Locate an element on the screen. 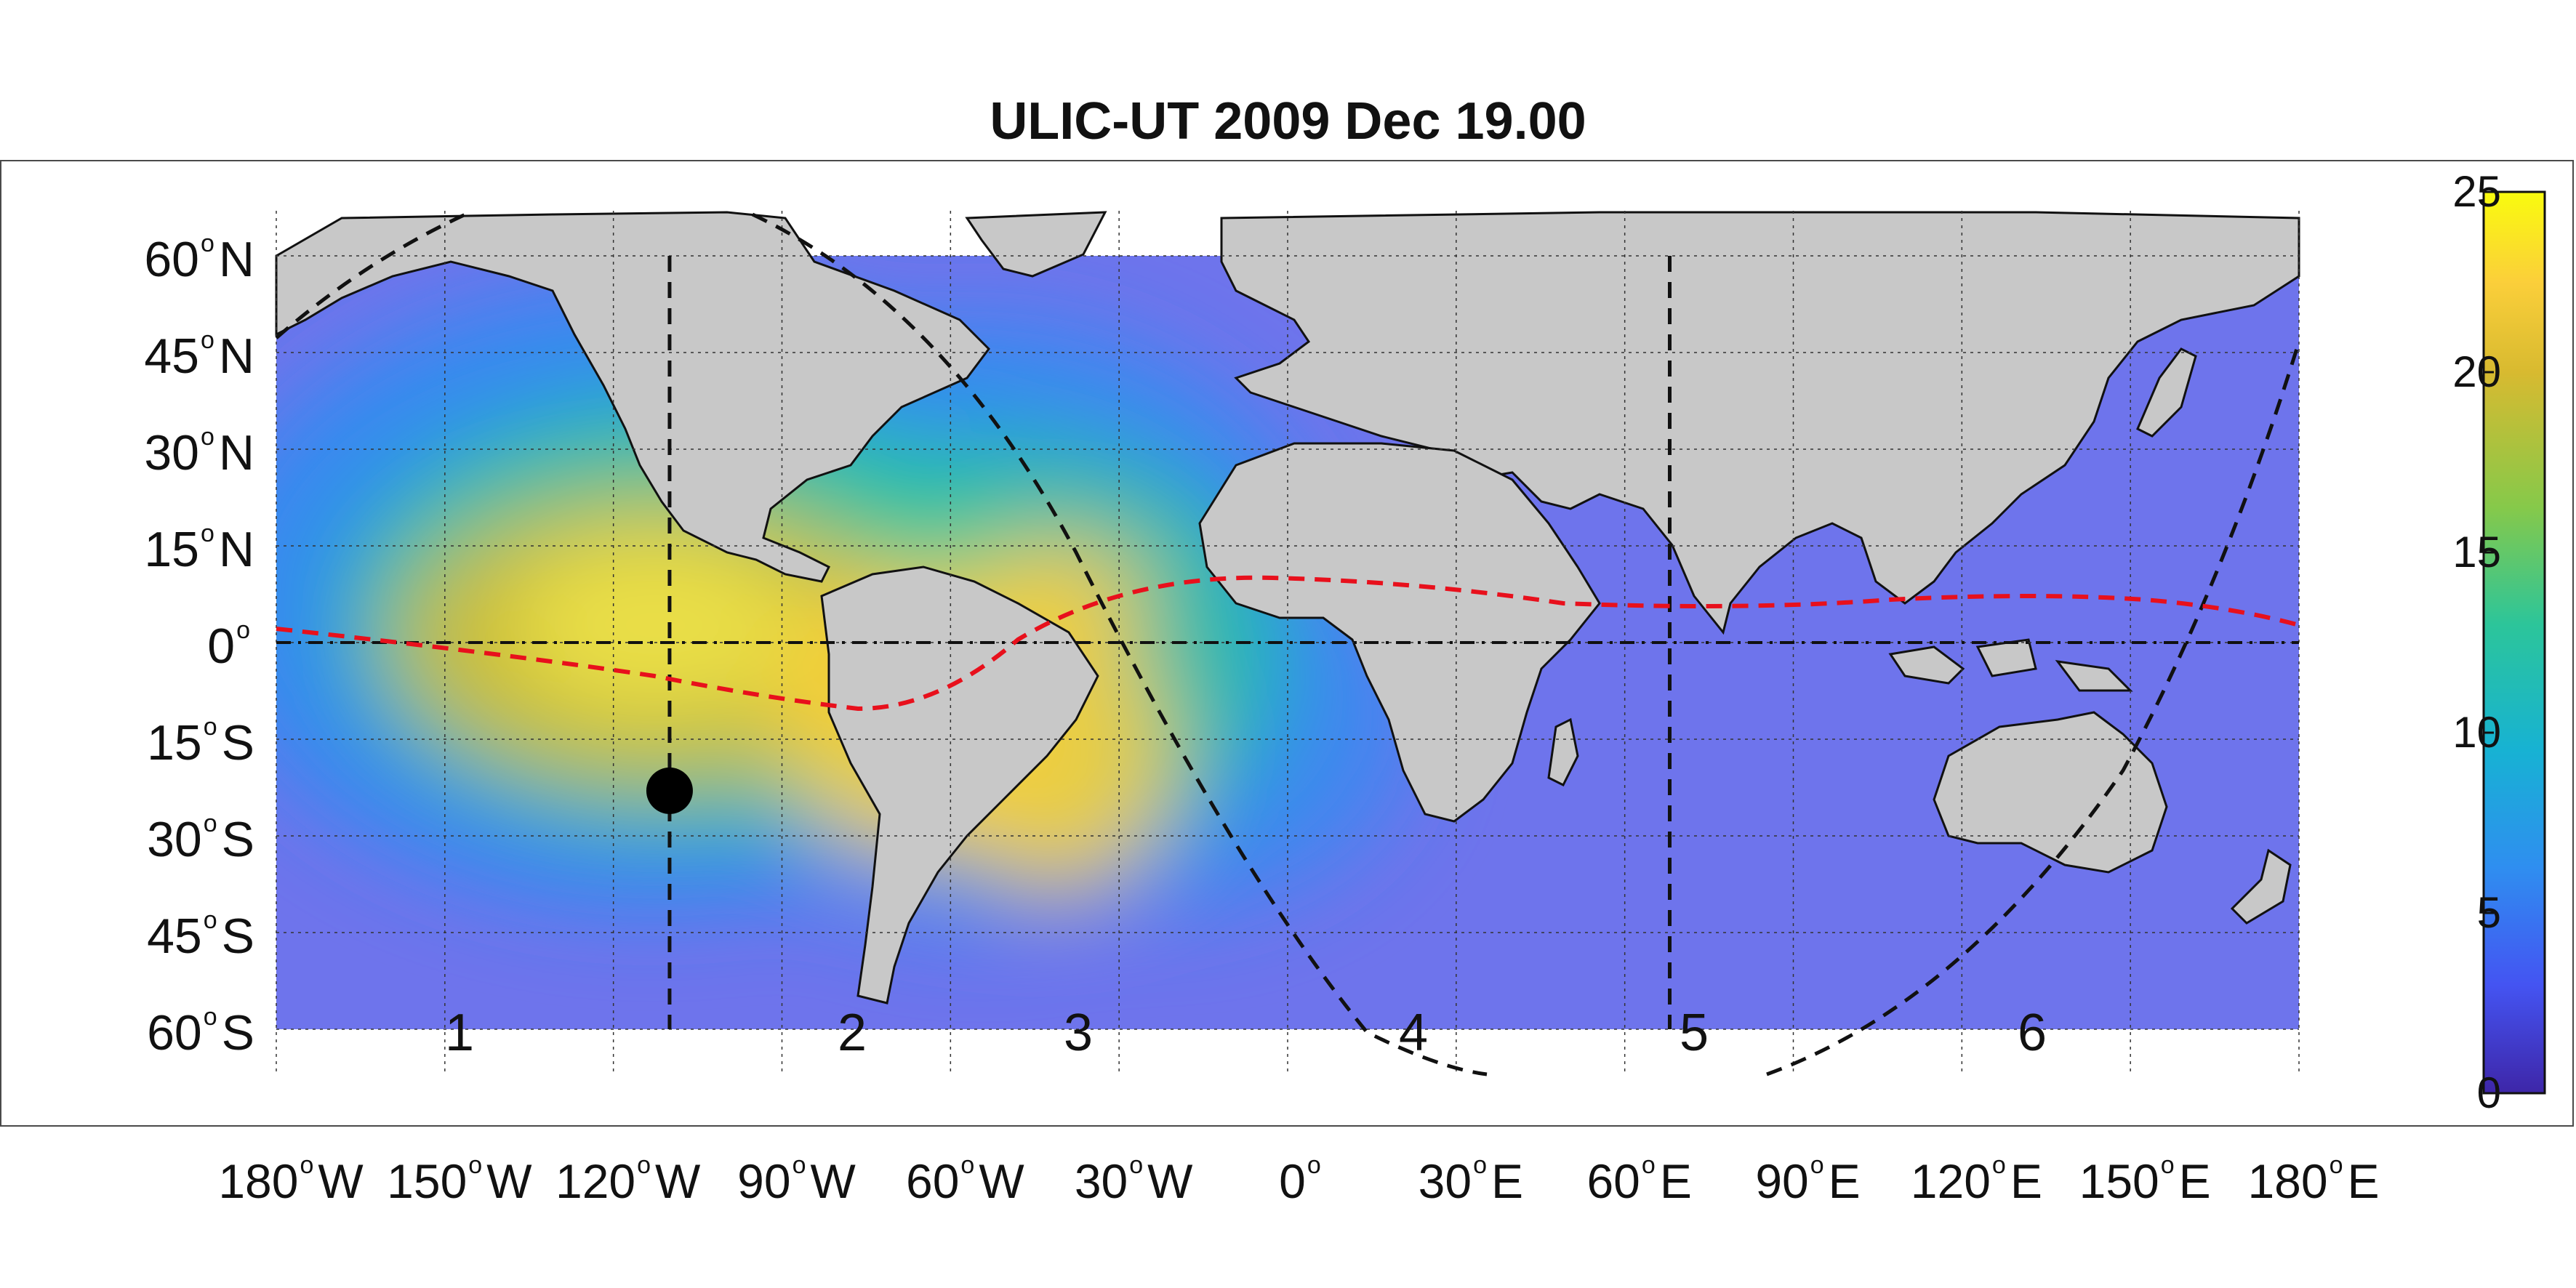  latitude-label: 45oS is located at coordinates (189, 934).